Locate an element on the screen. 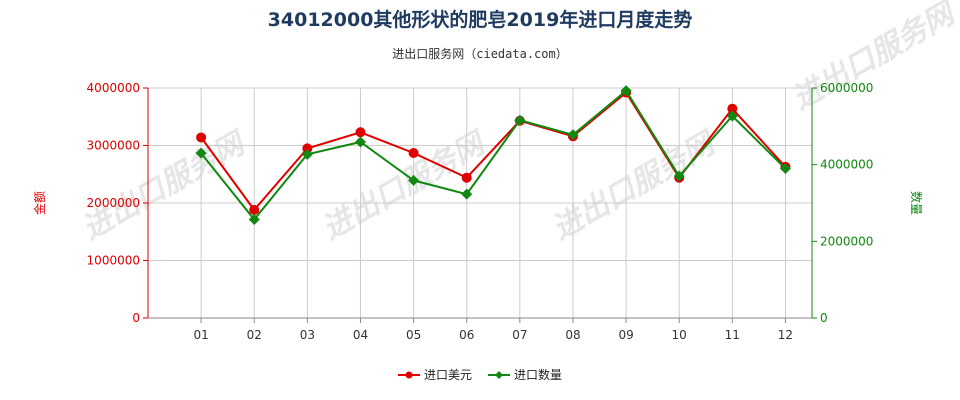 The width and height of the screenshot is (960, 400). x-tick-label: 05 is located at coordinates (413, 335).